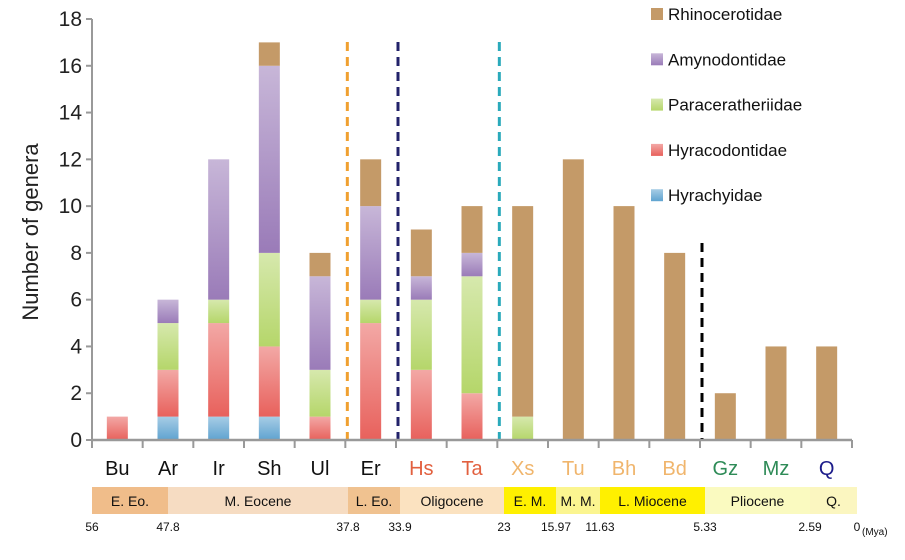 Image resolution: width=905 pixels, height=560 pixels. What do you see at coordinates (168, 469) in the screenshot?
I see `x-tick-label: Ar` at bounding box center [168, 469].